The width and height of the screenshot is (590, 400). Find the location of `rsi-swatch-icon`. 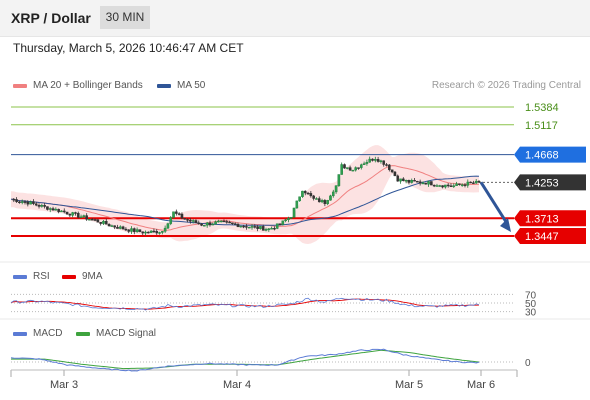

rsi-swatch-icon is located at coordinates (20, 276).